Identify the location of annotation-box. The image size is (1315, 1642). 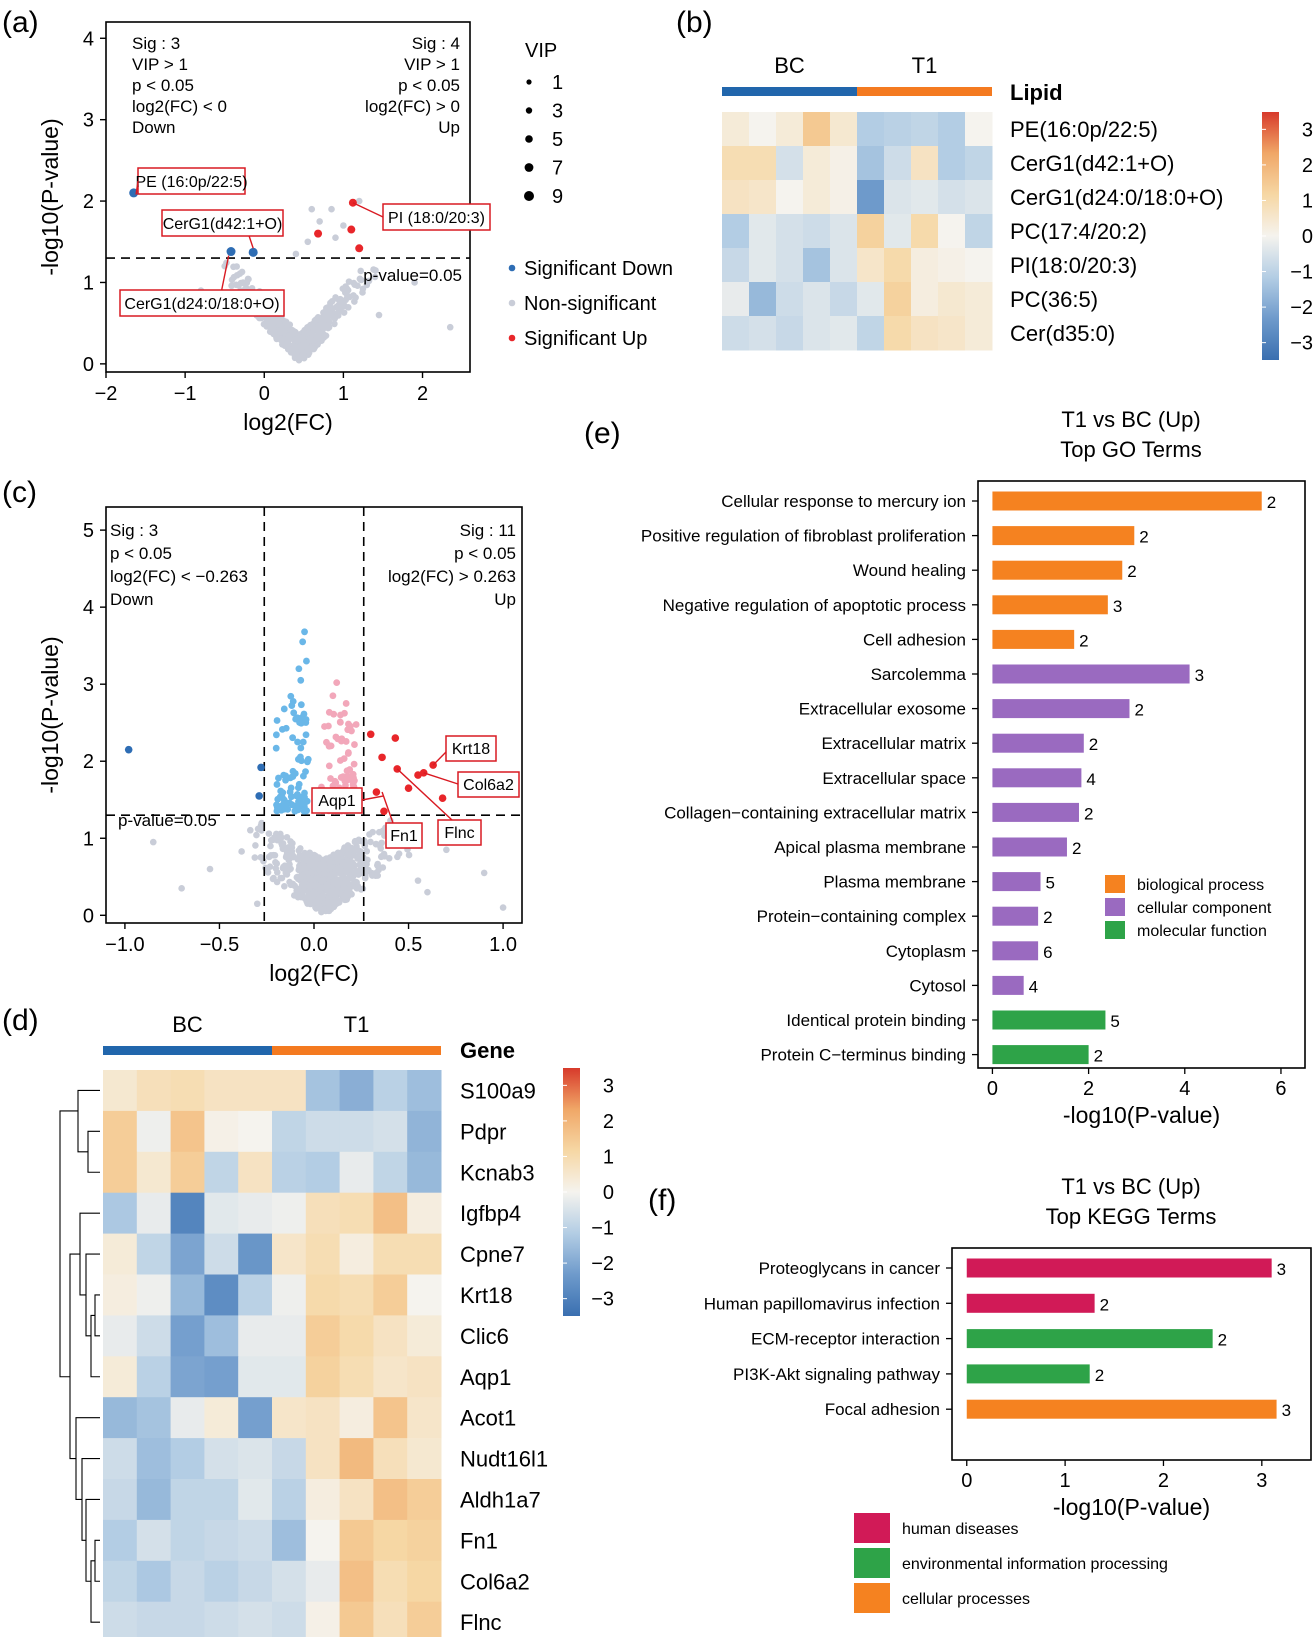
(191, 181).